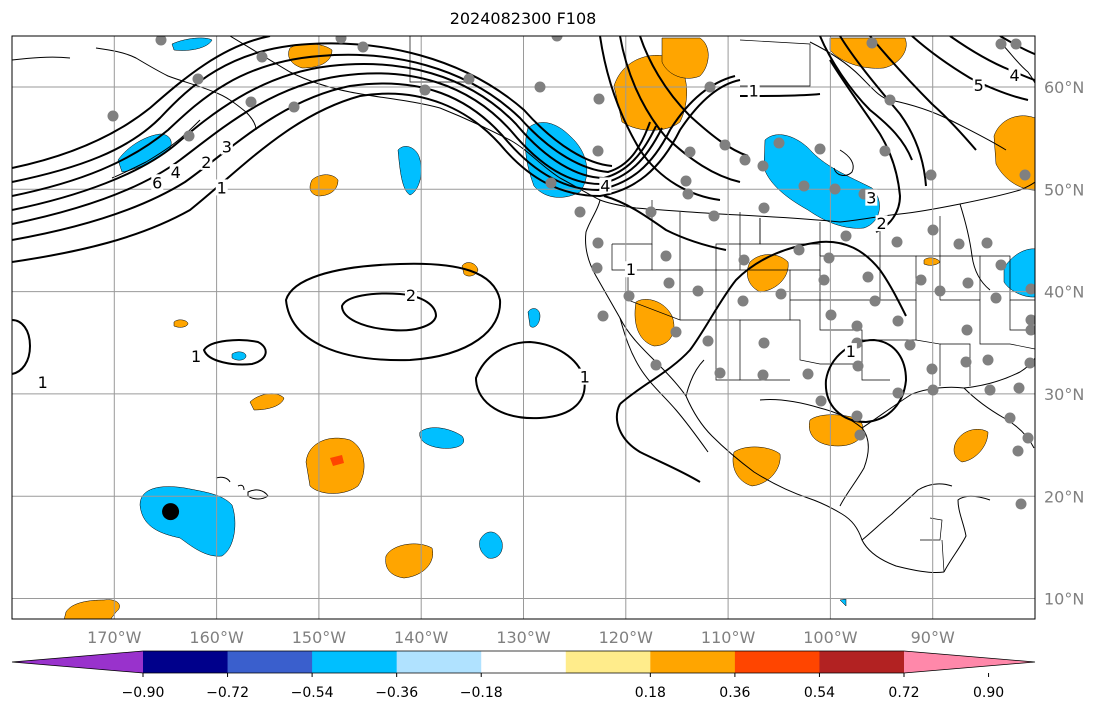 Image resolution: width=1105 pixels, height=712 pixels. I want to click on colorbar-tick-label: −0.72, so click(227, 693).